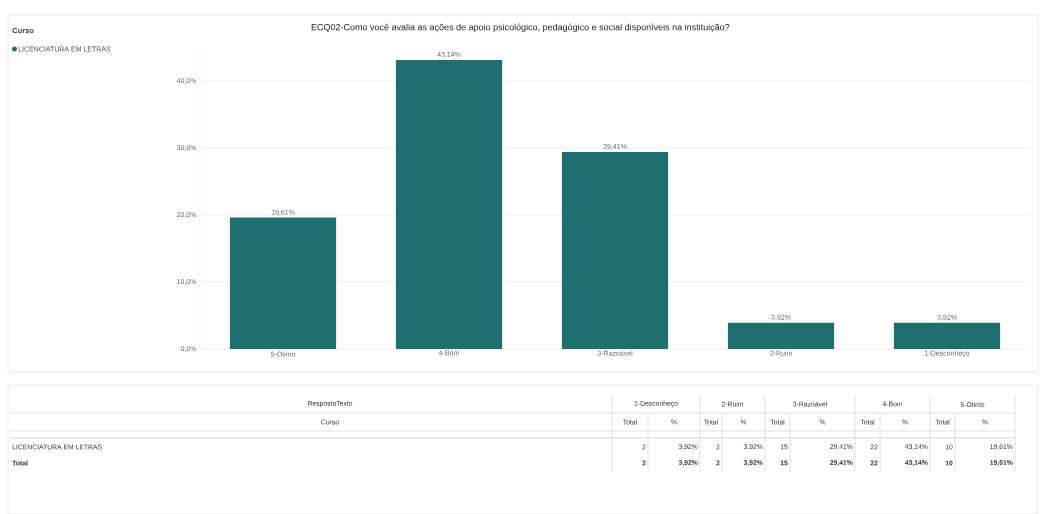 The image size is (1043, 514). Describe the element at coordinates (520, 28) in the screenshot. I see `chart-title: ECQ02-Como você avalia as ações de apoio psicológico, pedagógico e social disponíveis na instituição?` at that location.